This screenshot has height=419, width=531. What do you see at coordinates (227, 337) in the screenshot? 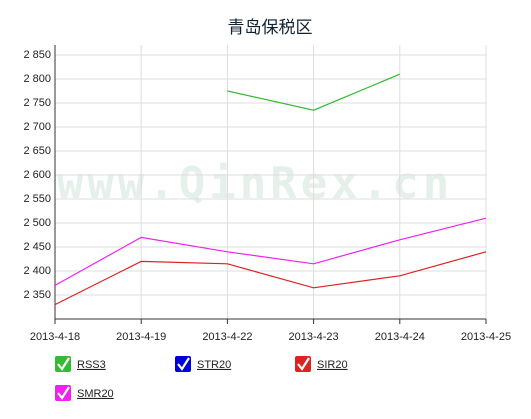
I see `x-tick-label: 2013-4-22` at bounding box center [227, 337].